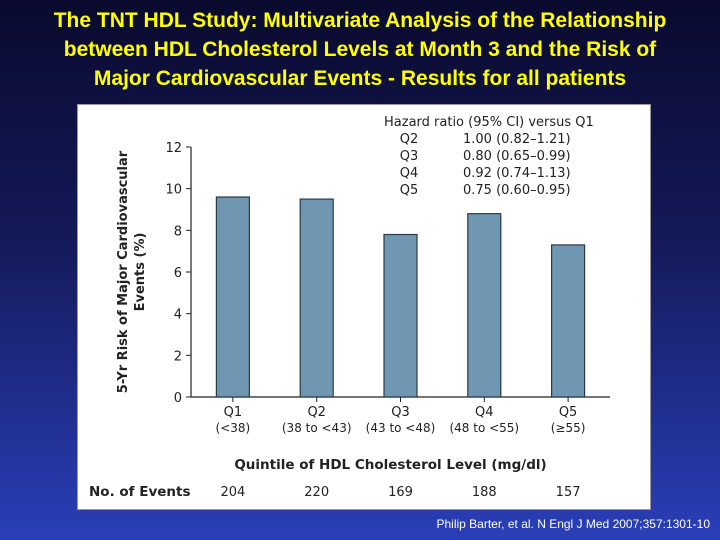 This screenshot has width=720, height=540. What do you see at coordinates (316, 492) in the screenshot?
I see `event-count: 220` at bounding box center [316, 492].